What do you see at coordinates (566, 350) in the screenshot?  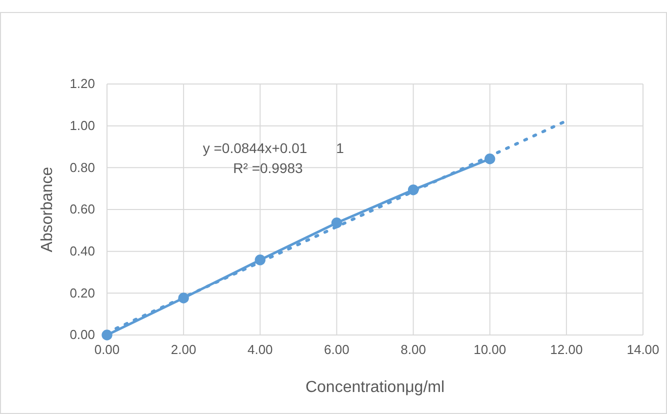 I see `x-tick-label: 12.00` at bounding box center [566, 350].